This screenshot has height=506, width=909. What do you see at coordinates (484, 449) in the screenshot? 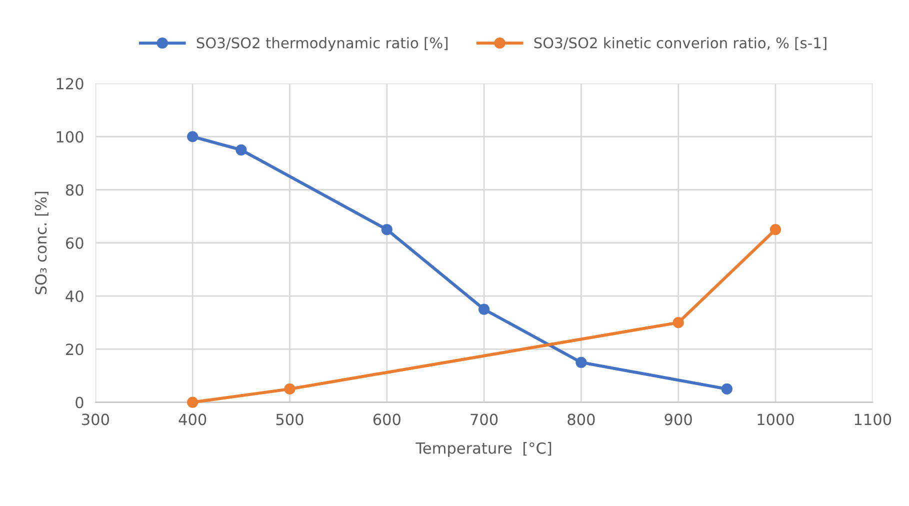
I see `x-axis-title: Temperature [°C]` at bounding box center [484, 449].